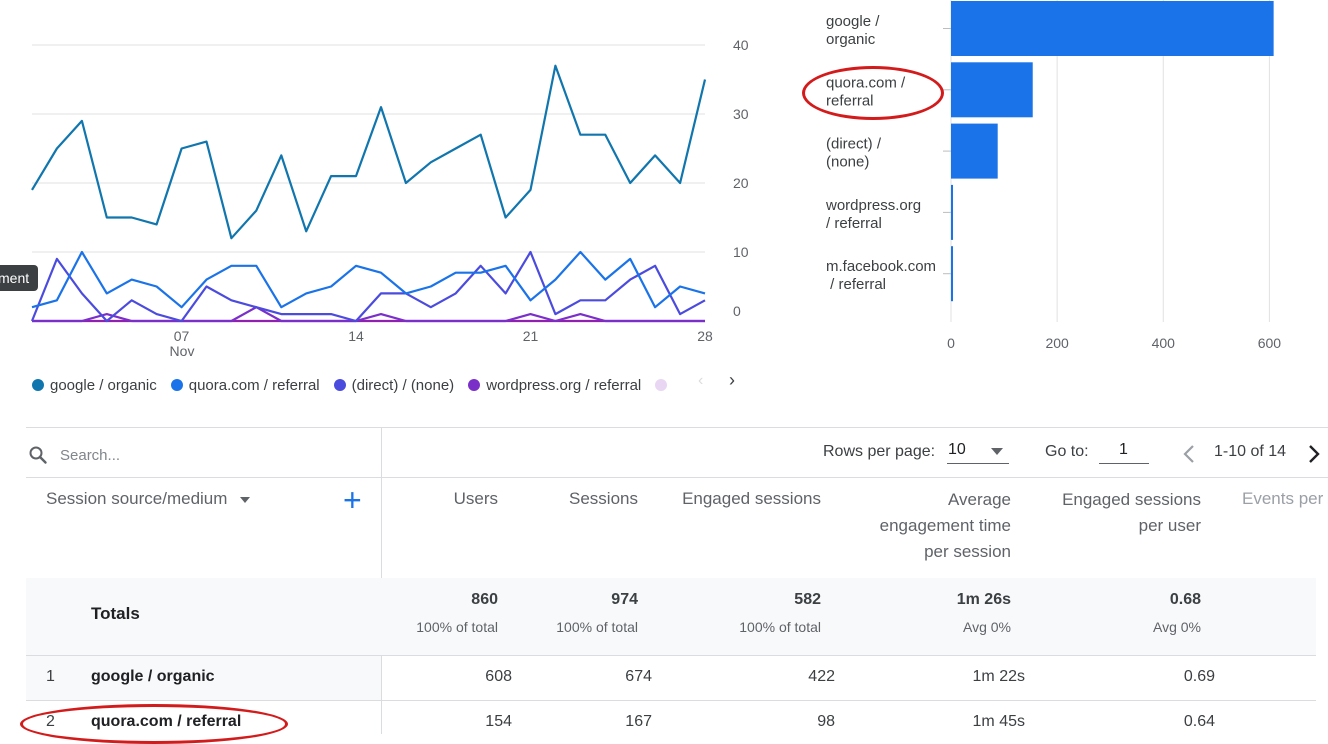 Image resolution: width=1328 pixels, height=744 pixels. I want to click on totals-avg-time: 1m 26s, so click(983, 599).